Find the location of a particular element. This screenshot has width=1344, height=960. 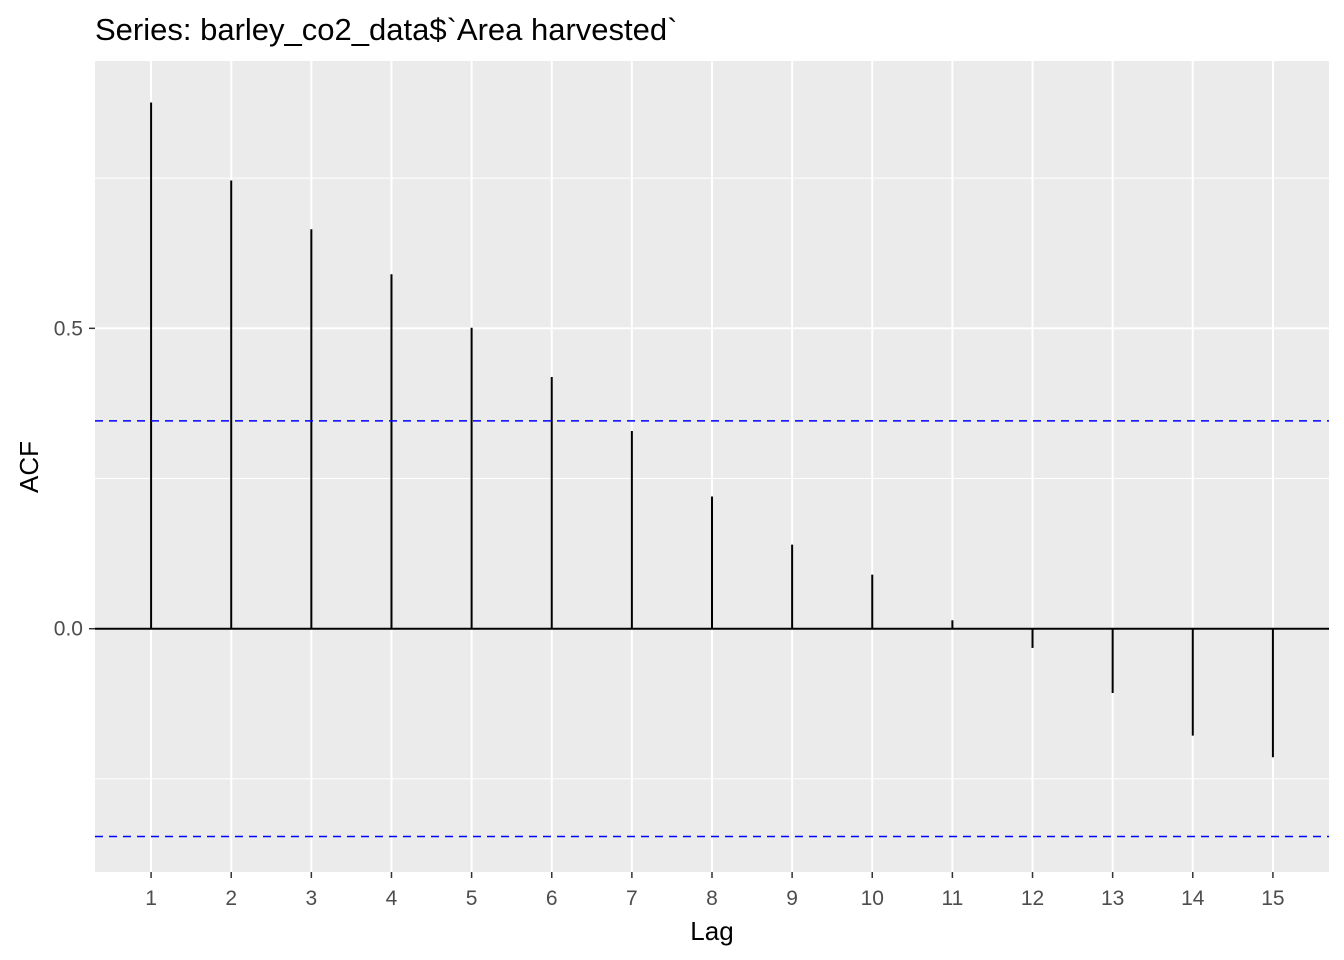

x-tick-label: 15 is located at coordinates (1272, 898).